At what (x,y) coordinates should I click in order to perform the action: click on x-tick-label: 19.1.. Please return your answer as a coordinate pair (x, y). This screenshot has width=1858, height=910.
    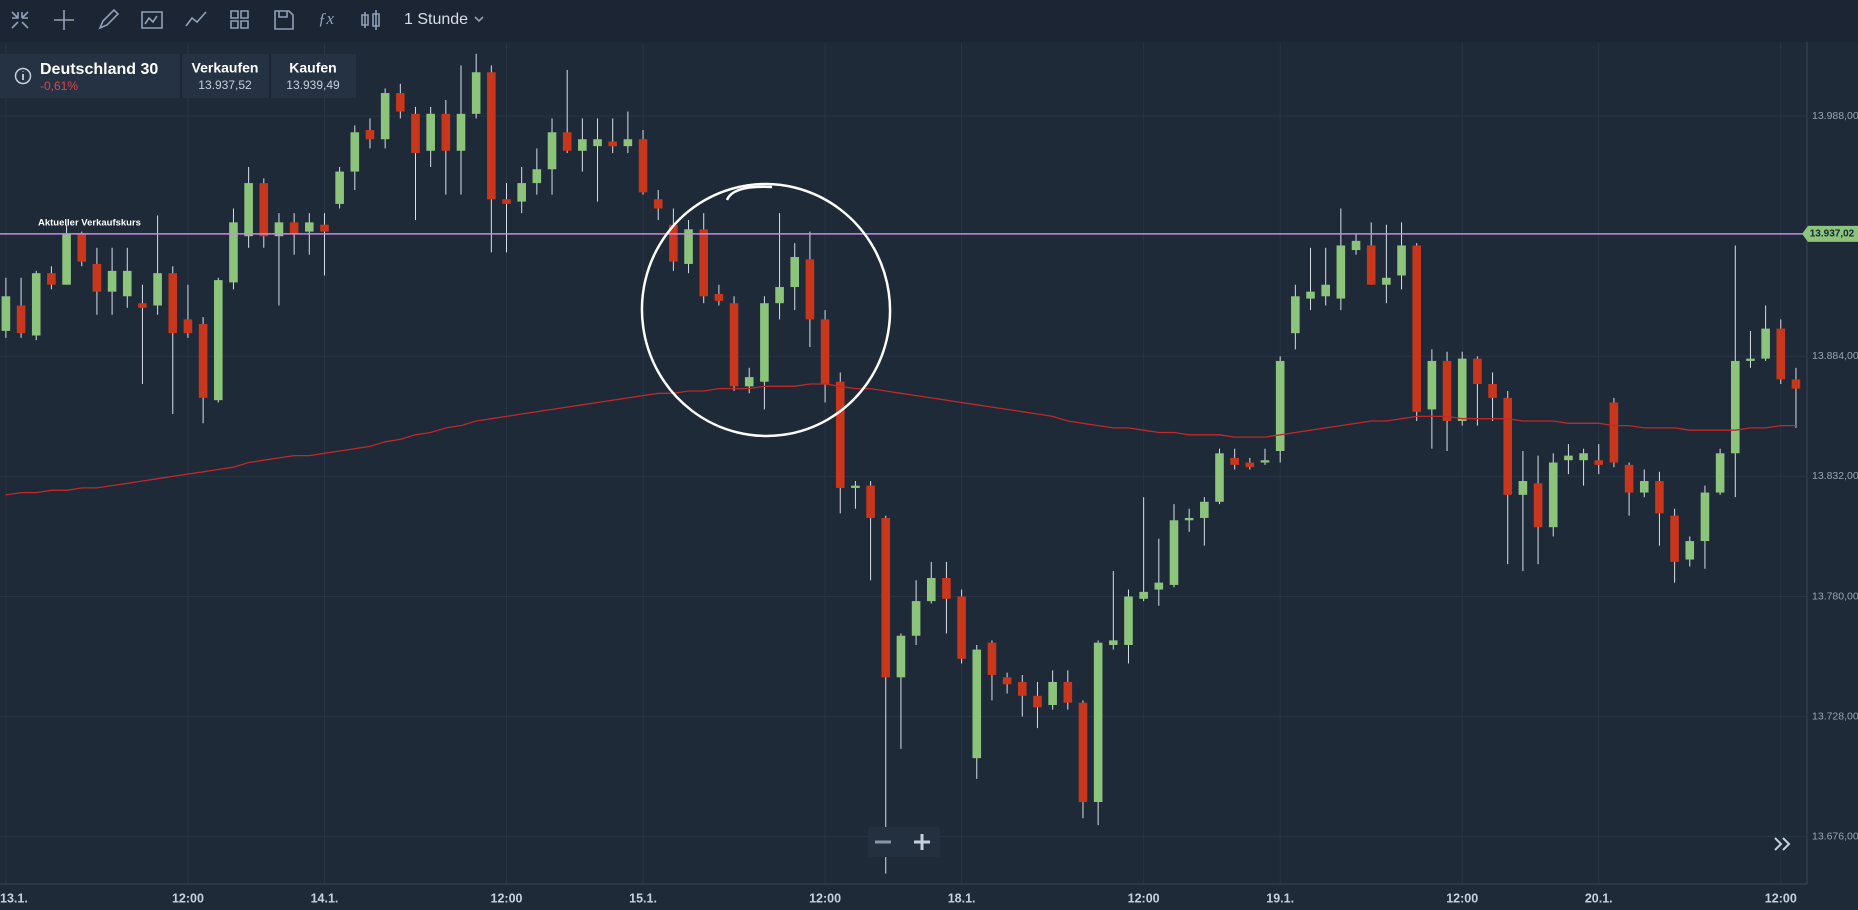
    Looking at the image, I should click on (1280, 898).